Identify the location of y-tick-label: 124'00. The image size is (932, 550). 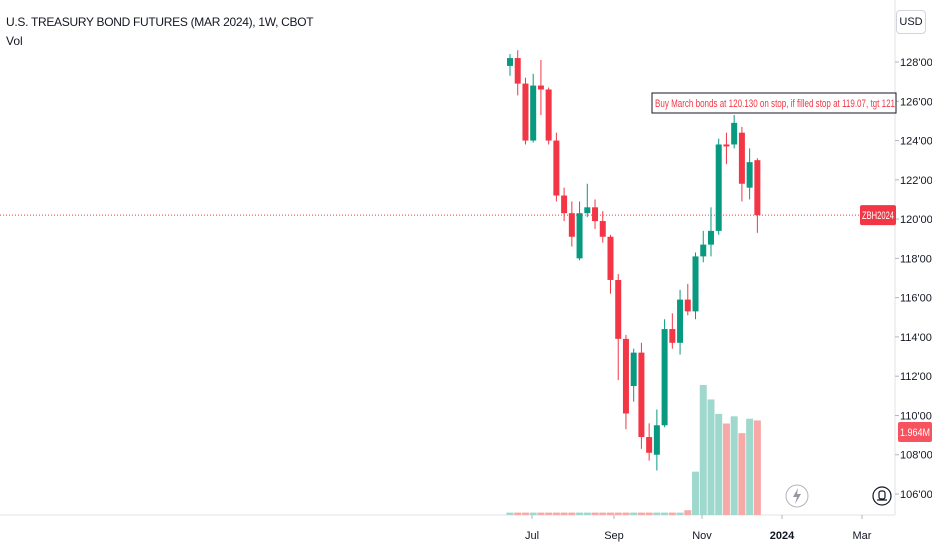
(916, 142).